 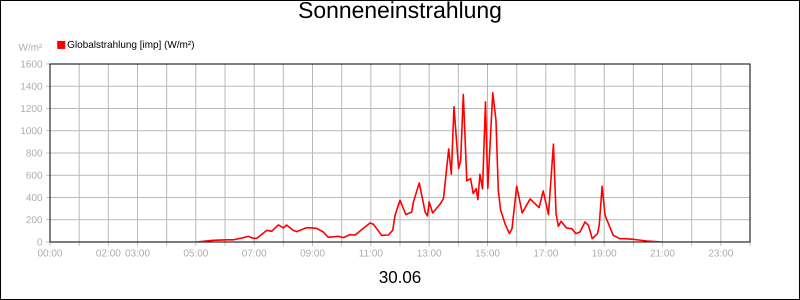 What do you see at coordinates (50, 253) in the screenshot?
I see `x-tick-label: 00:00` at bounding box center [50, 253].